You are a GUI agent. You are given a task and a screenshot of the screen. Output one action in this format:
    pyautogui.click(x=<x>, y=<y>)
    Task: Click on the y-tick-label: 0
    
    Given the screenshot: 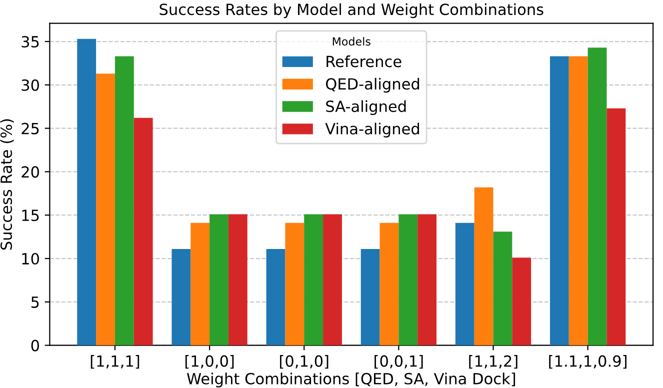 What is the action you would take?
    pyautogui.click(x=35, y=346)
    